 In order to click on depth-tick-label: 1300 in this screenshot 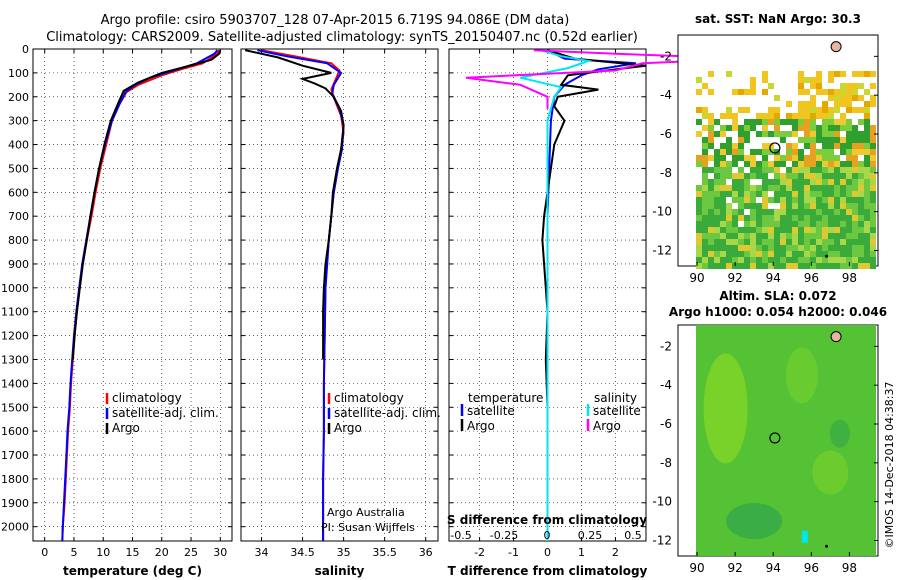, I will do `click(15, 359)`.